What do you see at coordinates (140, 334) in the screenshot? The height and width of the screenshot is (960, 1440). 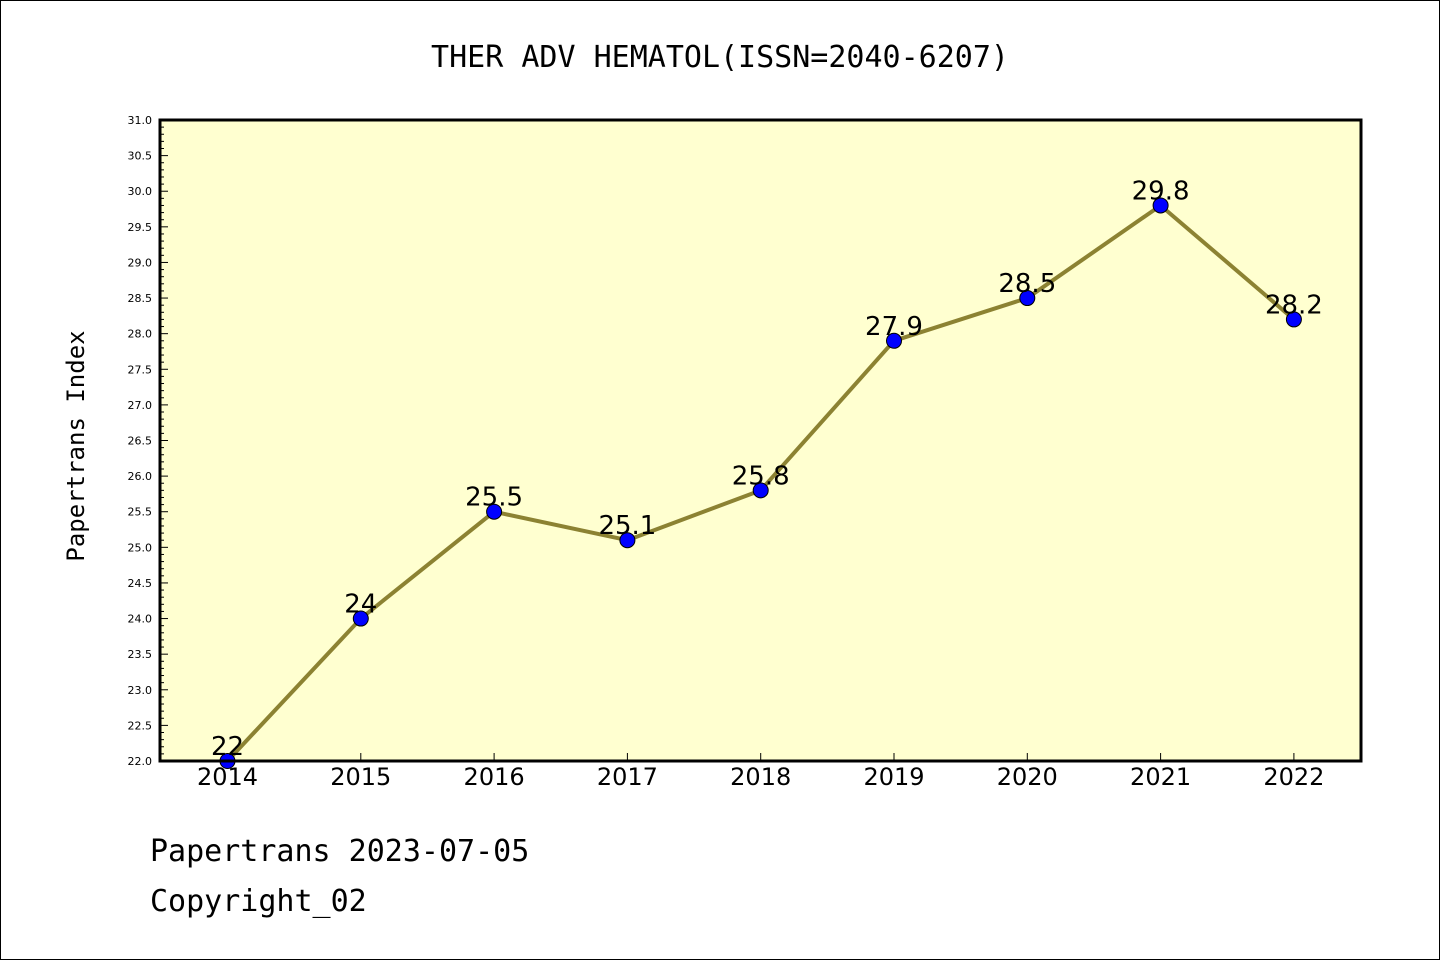 I see `y-tick-label: 28.0` at bounding box center [140, 334].